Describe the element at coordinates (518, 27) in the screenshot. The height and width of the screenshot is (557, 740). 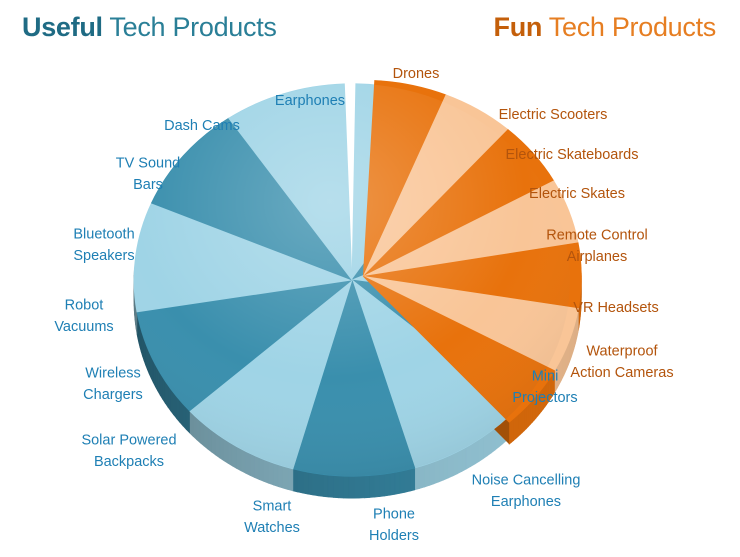
I see `fun-title-bold: Fun` at that location.